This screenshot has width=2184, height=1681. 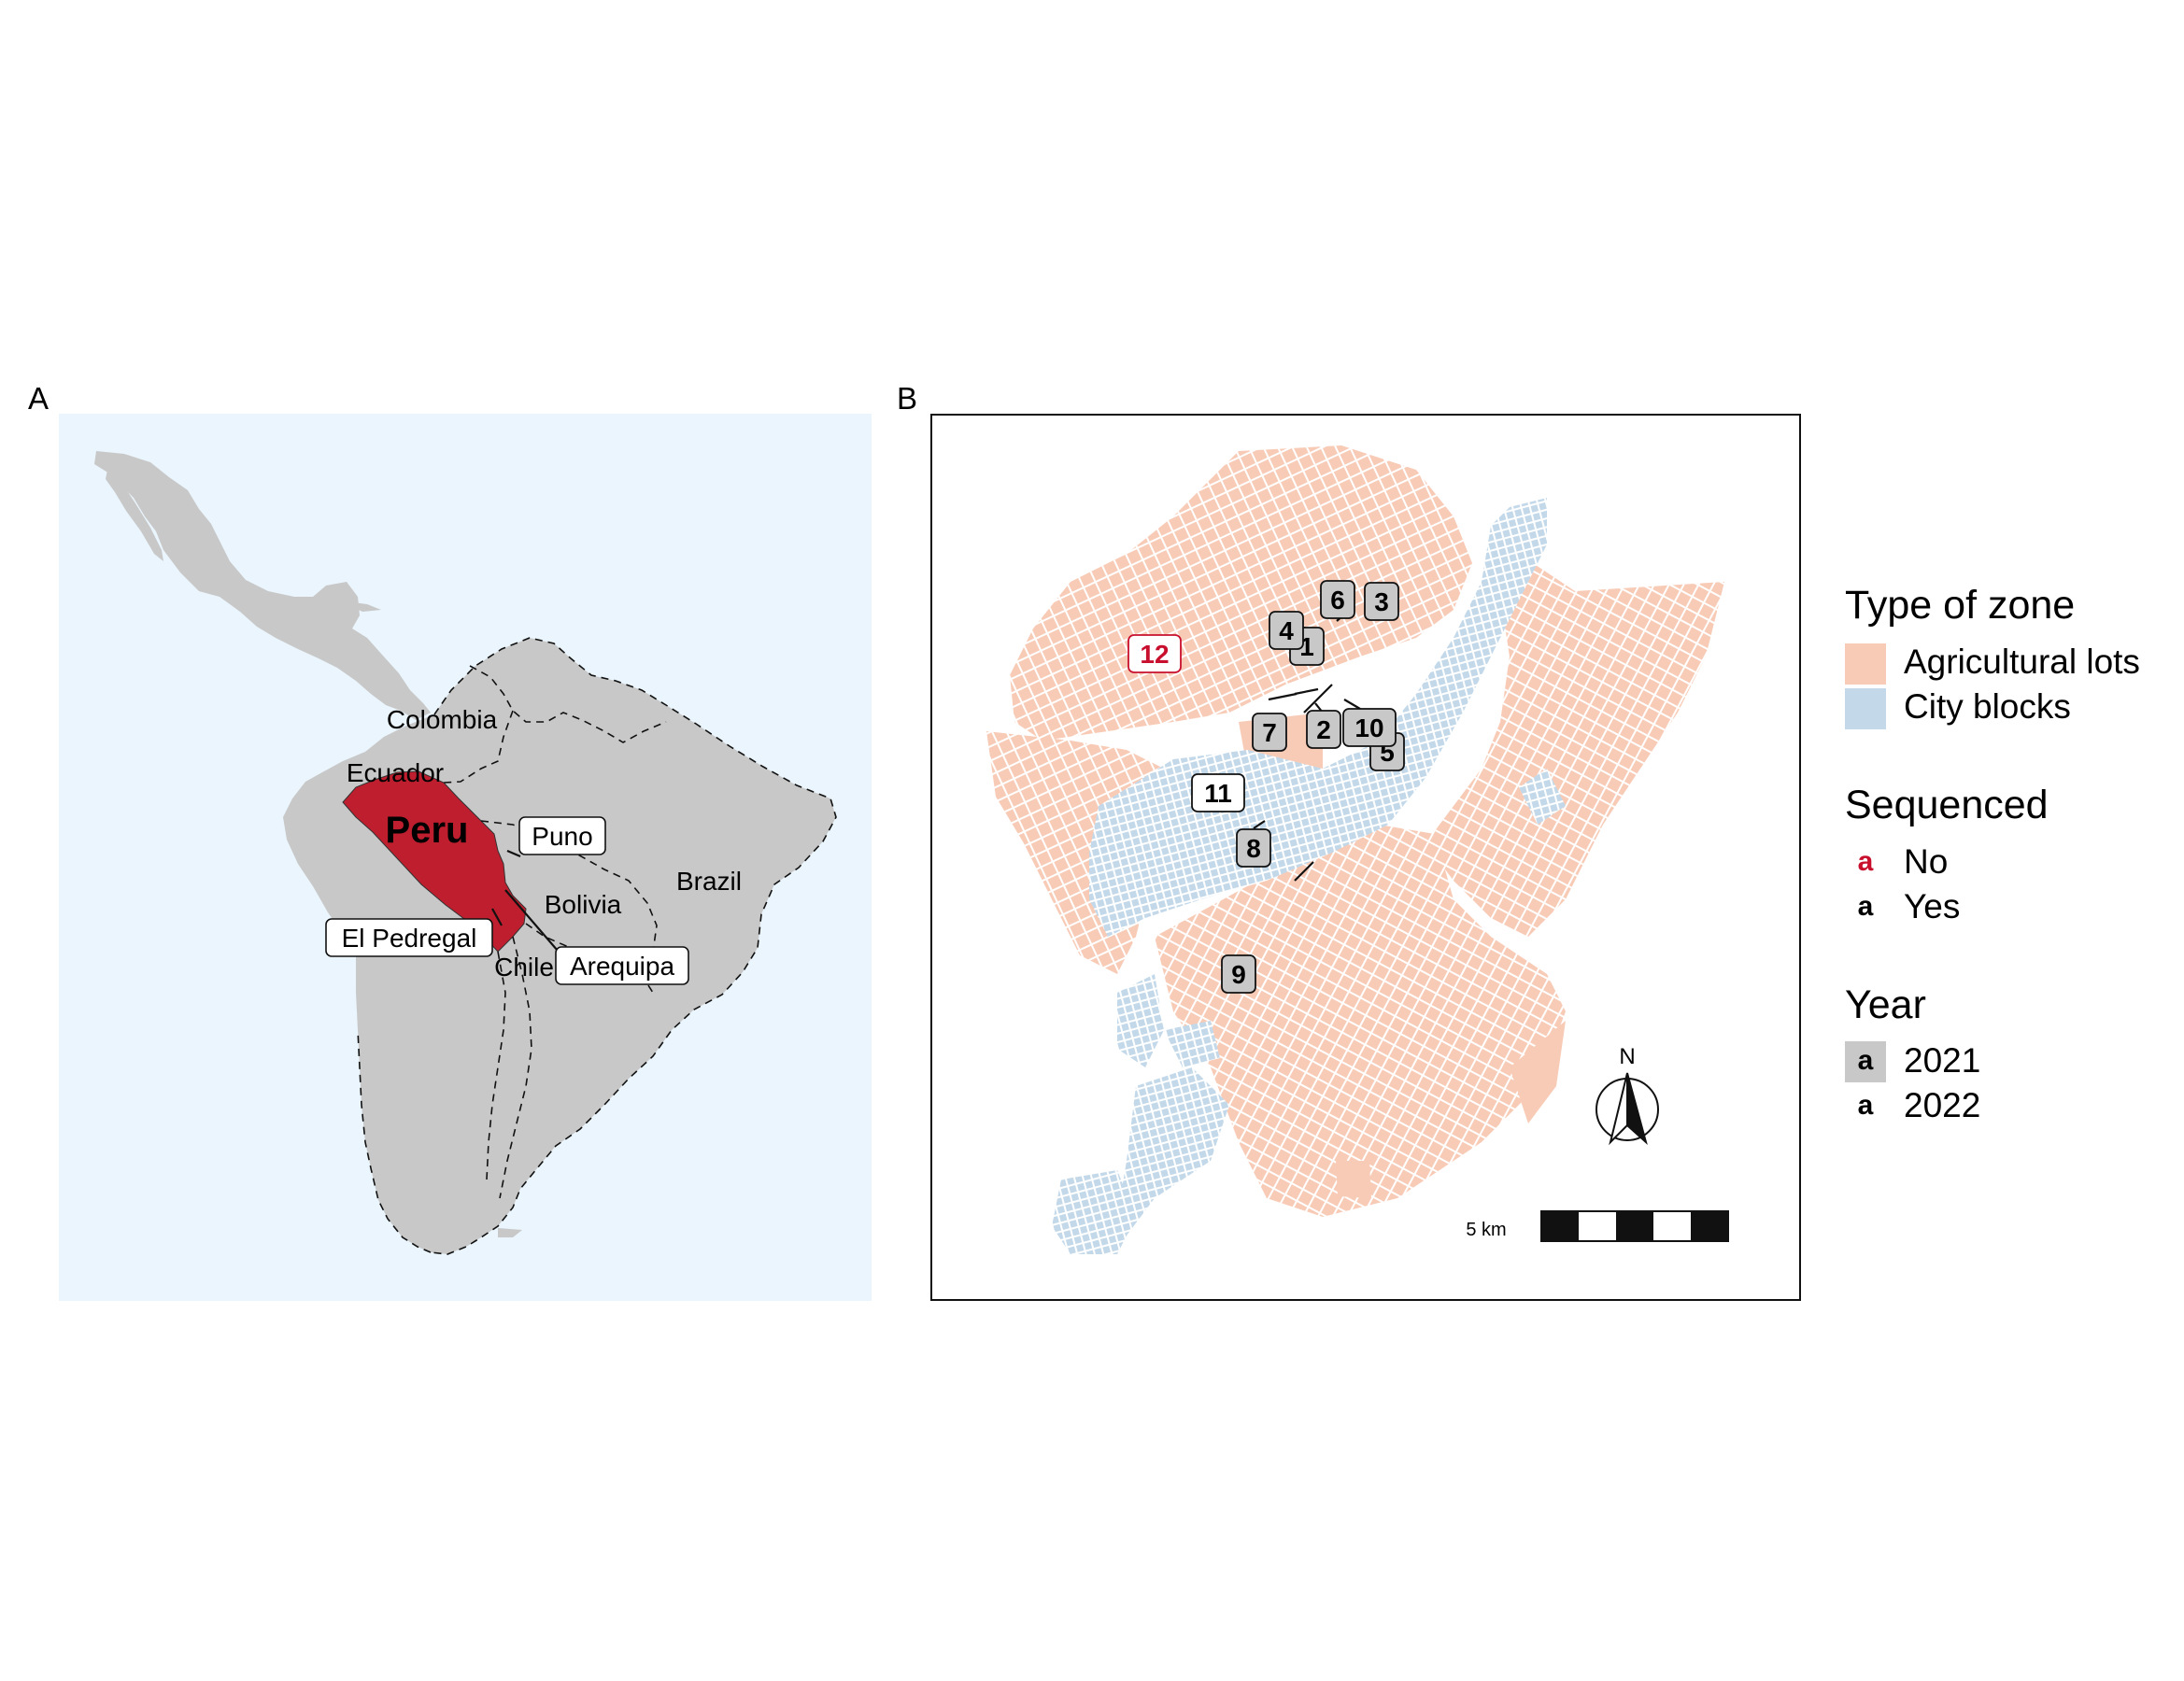 I want to click on land-baja-california, so click(x=134, y=515).